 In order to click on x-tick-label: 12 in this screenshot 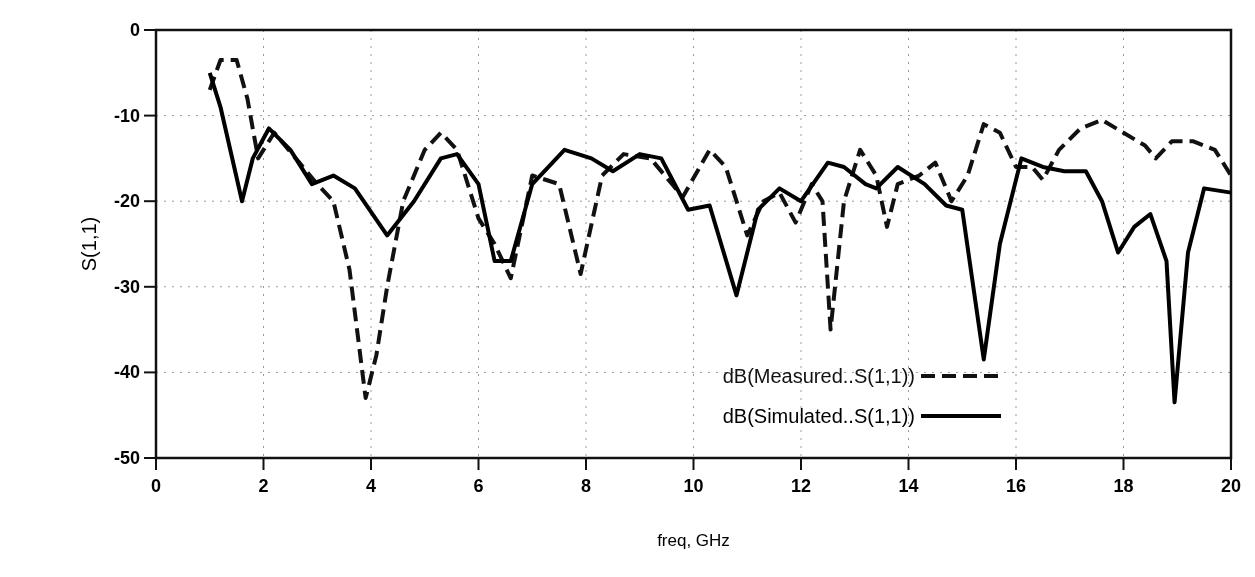, I will do `click(801, 486)`.